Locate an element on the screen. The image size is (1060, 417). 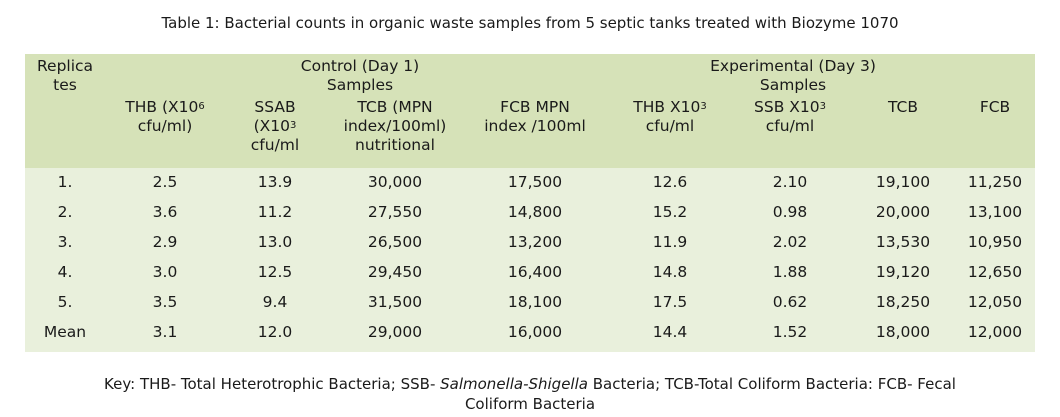
table-cell: 1.52 is located at coordinates (790, 332).